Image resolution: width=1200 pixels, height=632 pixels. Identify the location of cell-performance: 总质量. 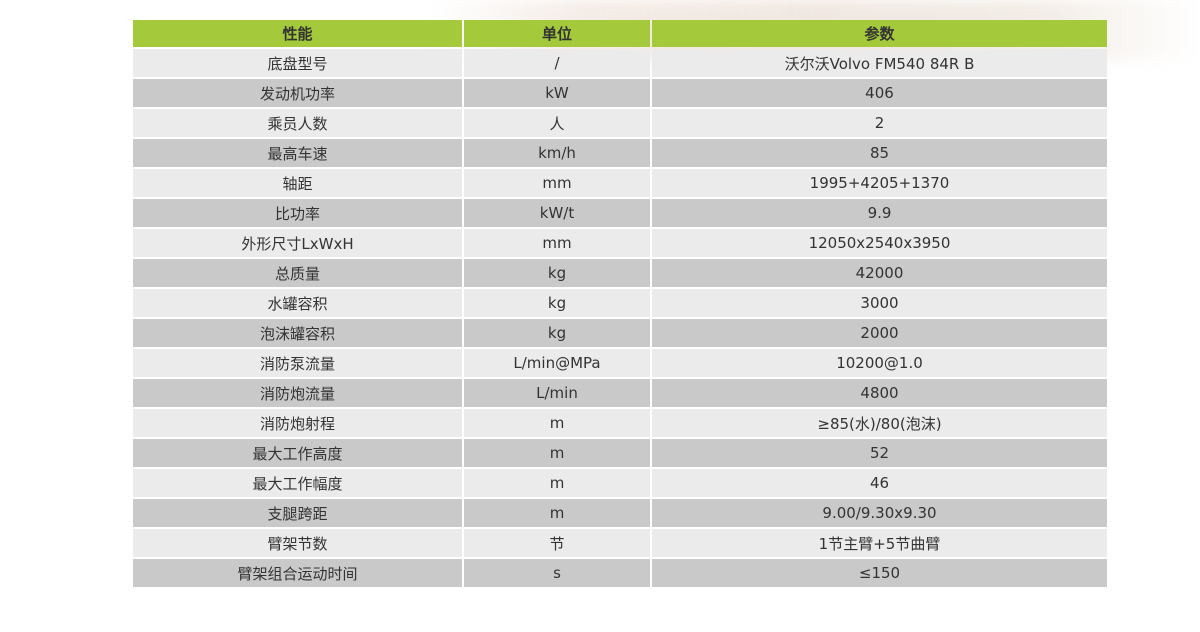
(297, 273).